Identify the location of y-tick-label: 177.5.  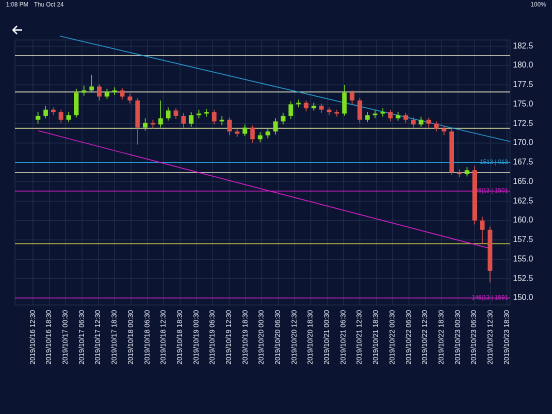
(523, 84).